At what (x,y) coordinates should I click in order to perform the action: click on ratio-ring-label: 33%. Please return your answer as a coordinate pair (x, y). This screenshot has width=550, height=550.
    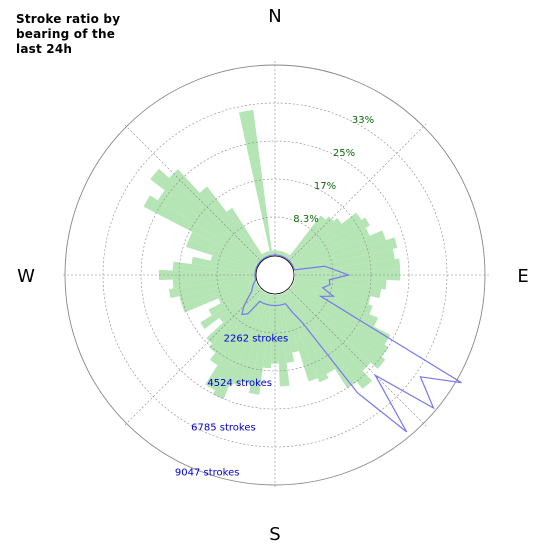
    Looking at the image, I should click on (363, 120).